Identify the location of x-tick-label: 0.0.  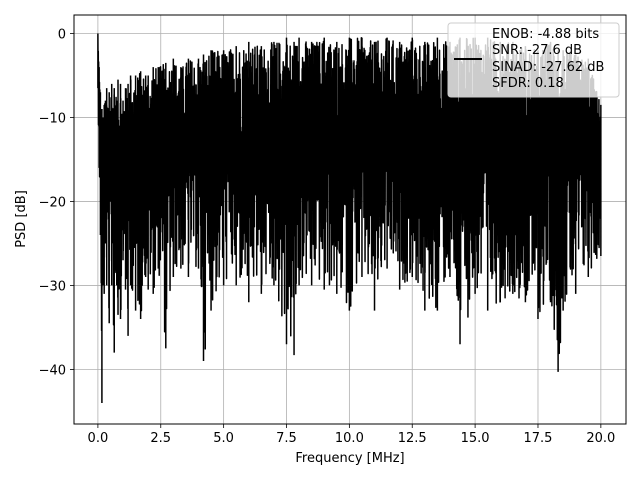
(98, 438).